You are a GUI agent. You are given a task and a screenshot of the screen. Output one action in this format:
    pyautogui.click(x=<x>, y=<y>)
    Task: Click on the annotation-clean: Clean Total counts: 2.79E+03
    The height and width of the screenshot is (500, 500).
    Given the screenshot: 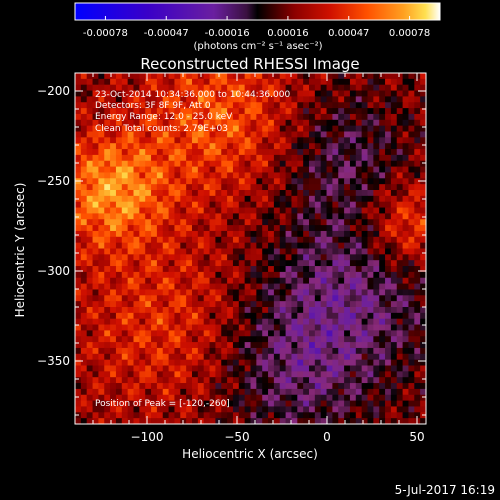 What is the action you would take?
    pyautogui.click(x=161, y=129)
    